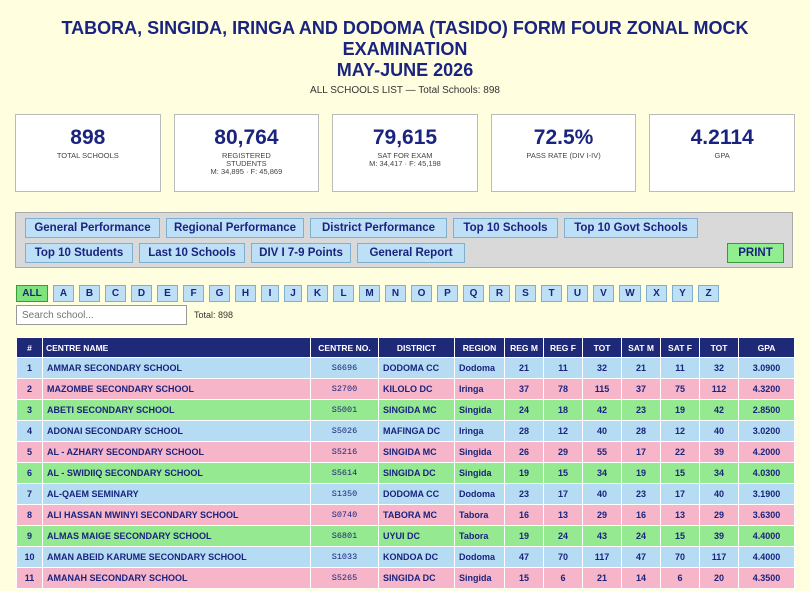  What do you see at coordinates (192, 253) in the screenshot?
I see `last10-schools-button: Last 10 Schools` at bounding box center [192, 253].